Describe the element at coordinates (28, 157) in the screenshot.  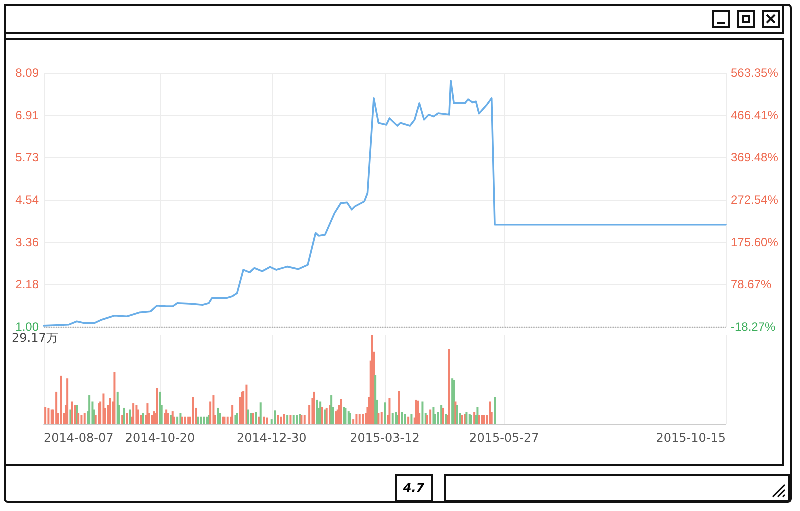
I see `y-tick-label: 5.73` at that location.